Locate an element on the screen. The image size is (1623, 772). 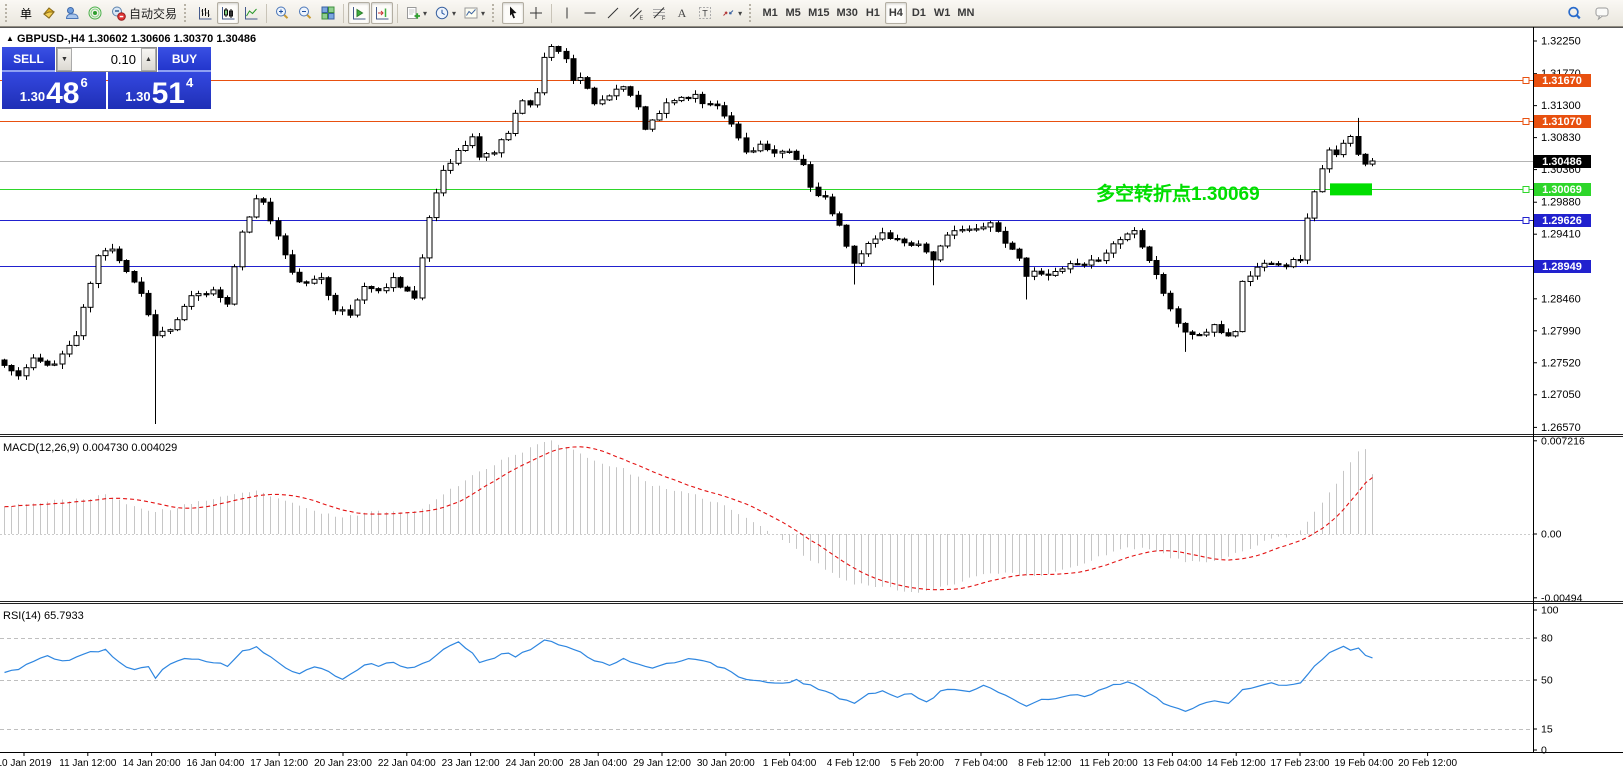
volume-input: 0.10 is located at coordinates (123, 59).